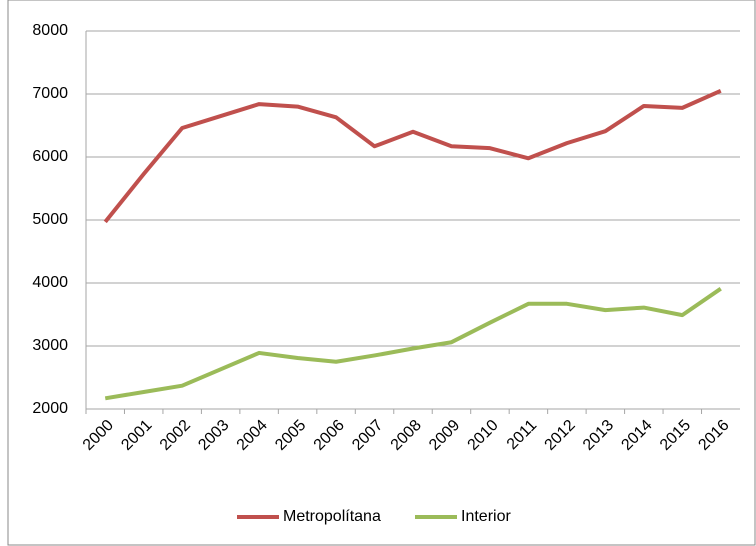 The height and width of the screenshot is (546, 756). What do you see at coordinates (50, 345) in the screenshot?
I see `y-tick-label: 3000` at bounding box center [50, 345].